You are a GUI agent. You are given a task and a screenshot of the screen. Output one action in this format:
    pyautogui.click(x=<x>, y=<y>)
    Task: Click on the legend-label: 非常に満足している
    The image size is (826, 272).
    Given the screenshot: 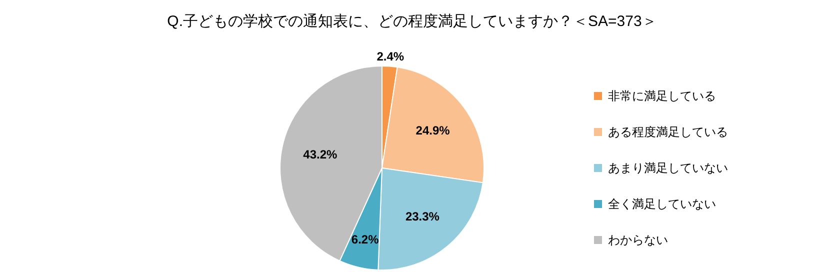 What is the action you would take?
    pyautogui.click(x=662, y=96)
    